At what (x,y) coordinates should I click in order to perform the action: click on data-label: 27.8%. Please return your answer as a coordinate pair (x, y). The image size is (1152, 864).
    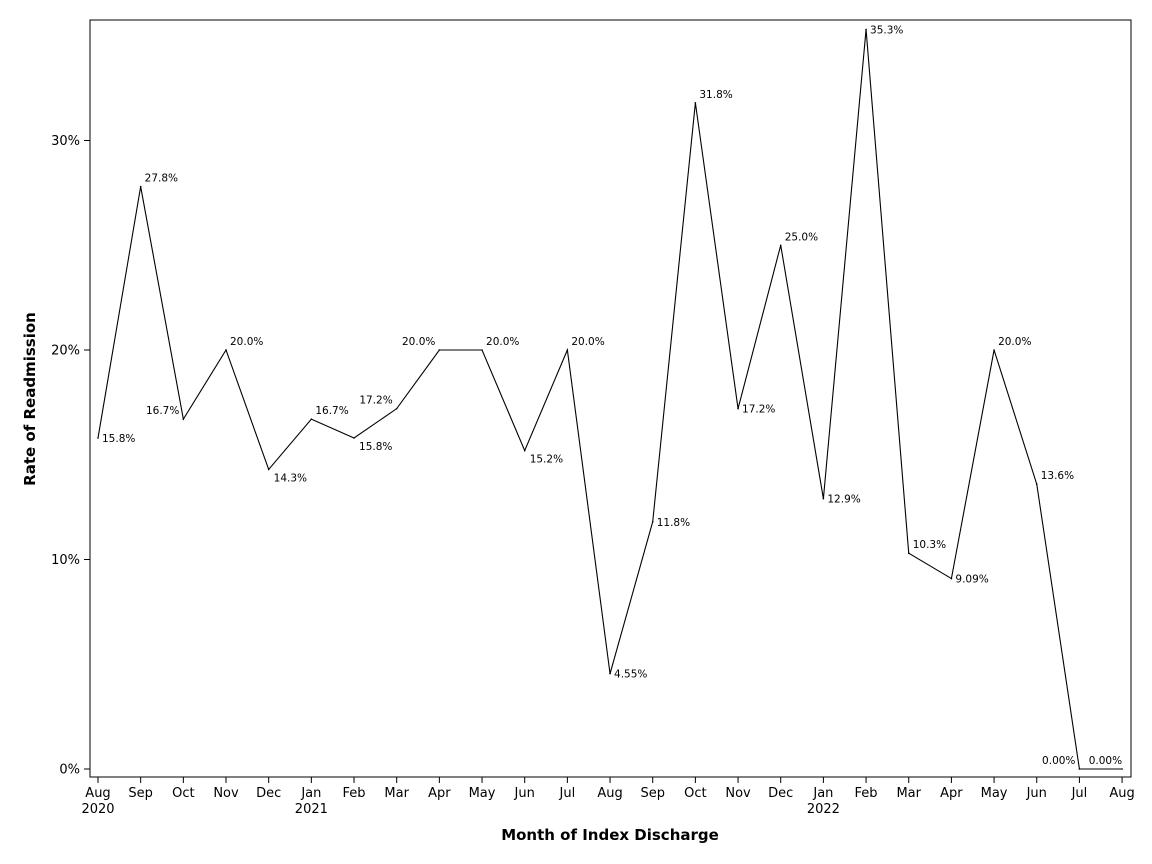
    Looking at the image, I should click on (161, 179).